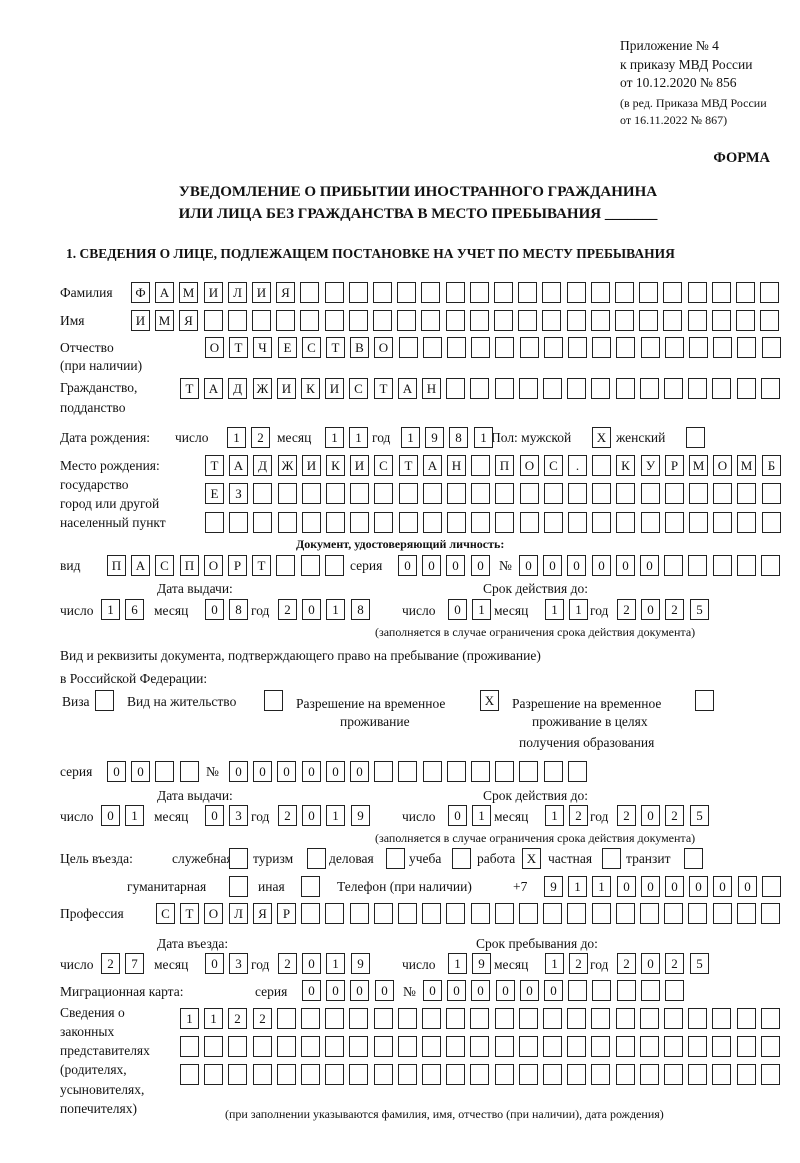  Describe the element at coordinates (286, 913) in the screenshot. I see `field-cell-profession: Р` at that location.